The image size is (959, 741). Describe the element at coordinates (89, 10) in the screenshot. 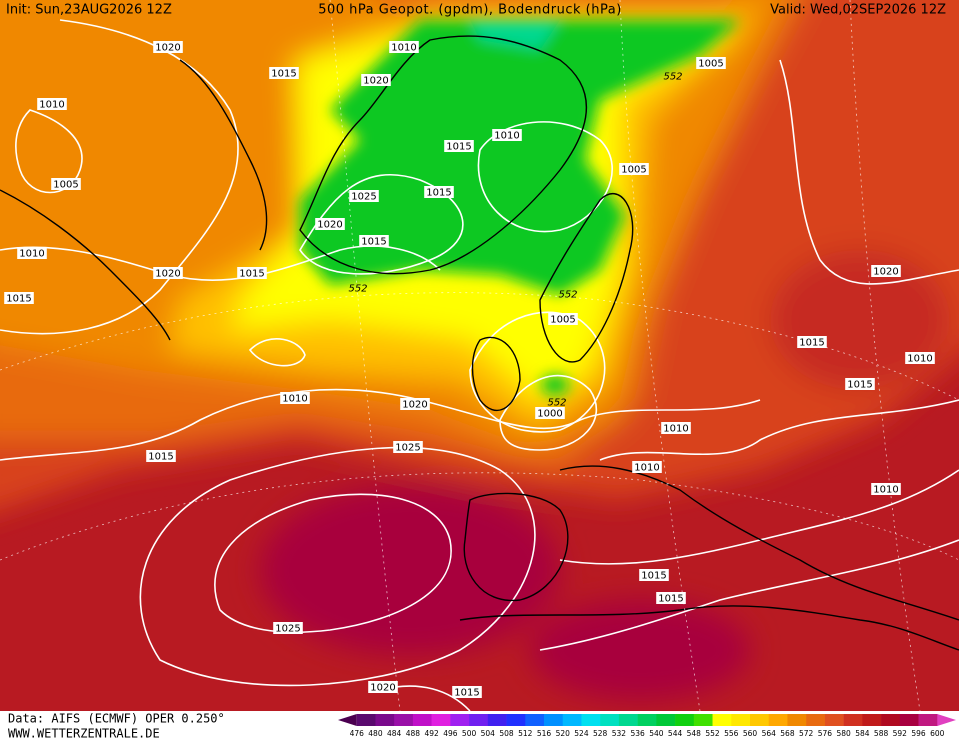

I see `init-time: Init: Sun,23AUG2026 12Z` at that location.